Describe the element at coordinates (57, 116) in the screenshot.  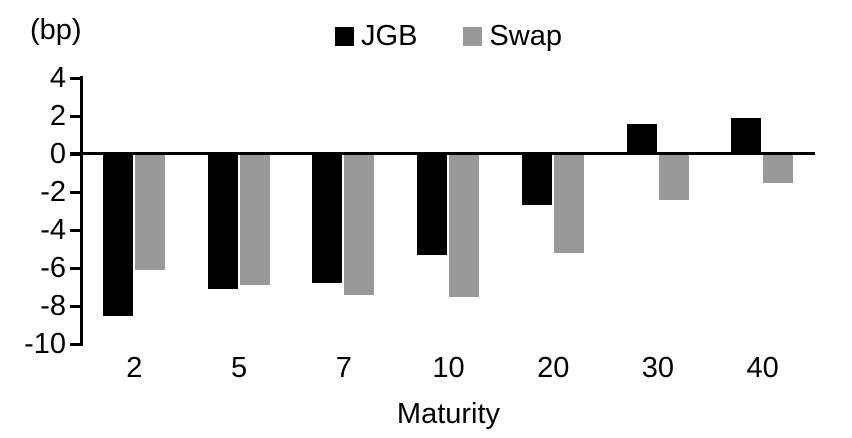
I see `y-axis-tick-label: 2` at that location.